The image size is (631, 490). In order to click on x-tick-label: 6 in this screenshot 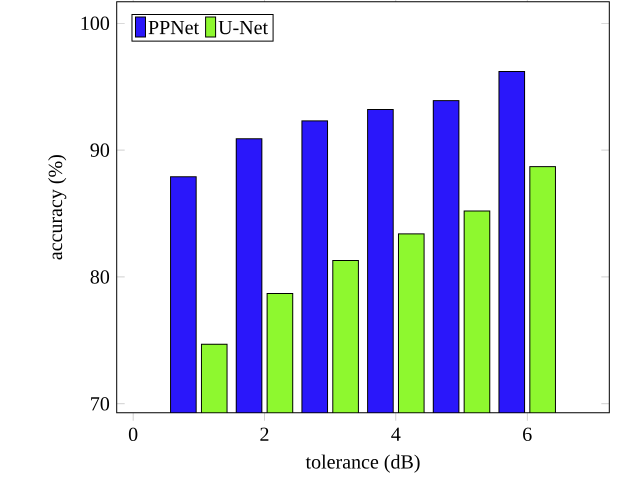, I will do `click(527, 434)`.